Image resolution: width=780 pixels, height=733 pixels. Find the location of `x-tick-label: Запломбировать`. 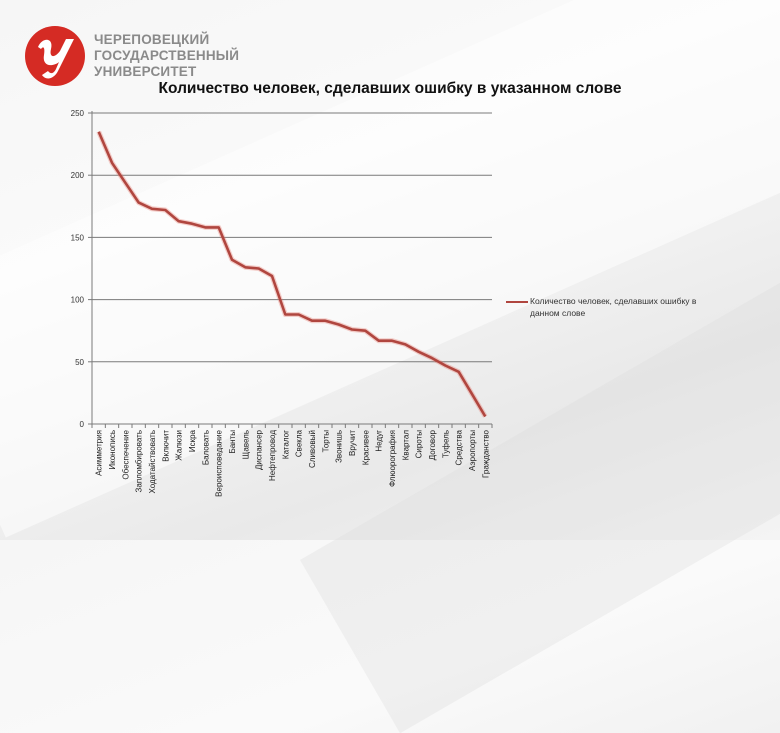

x-tick-label: Запломбировать is located at coordinates (139, 461).